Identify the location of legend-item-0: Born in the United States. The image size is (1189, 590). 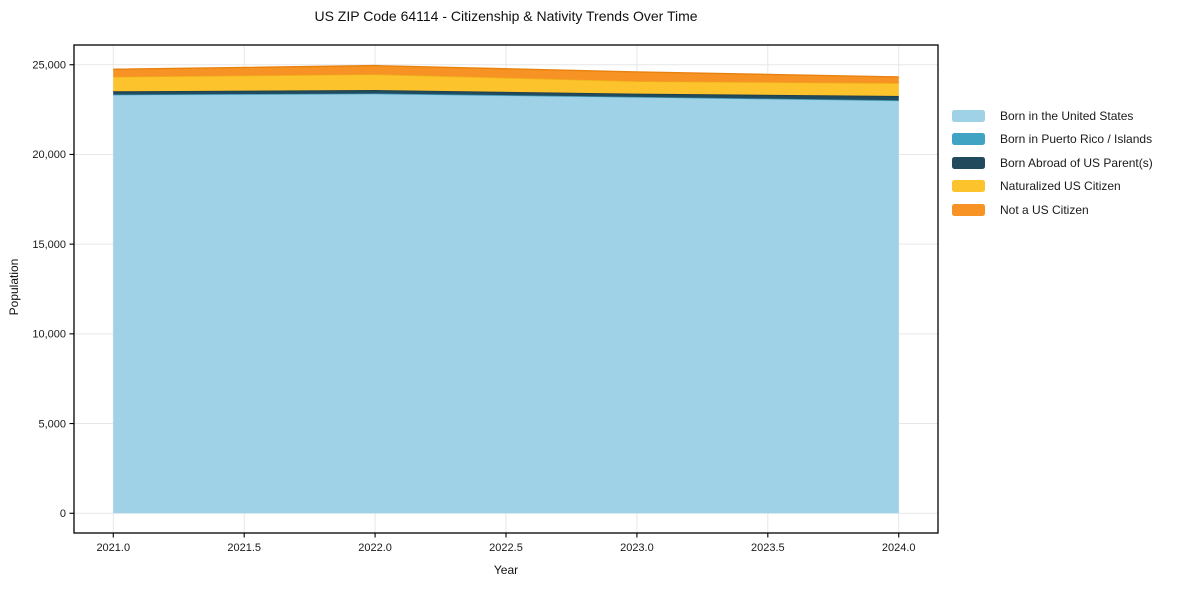
(1052, 116).